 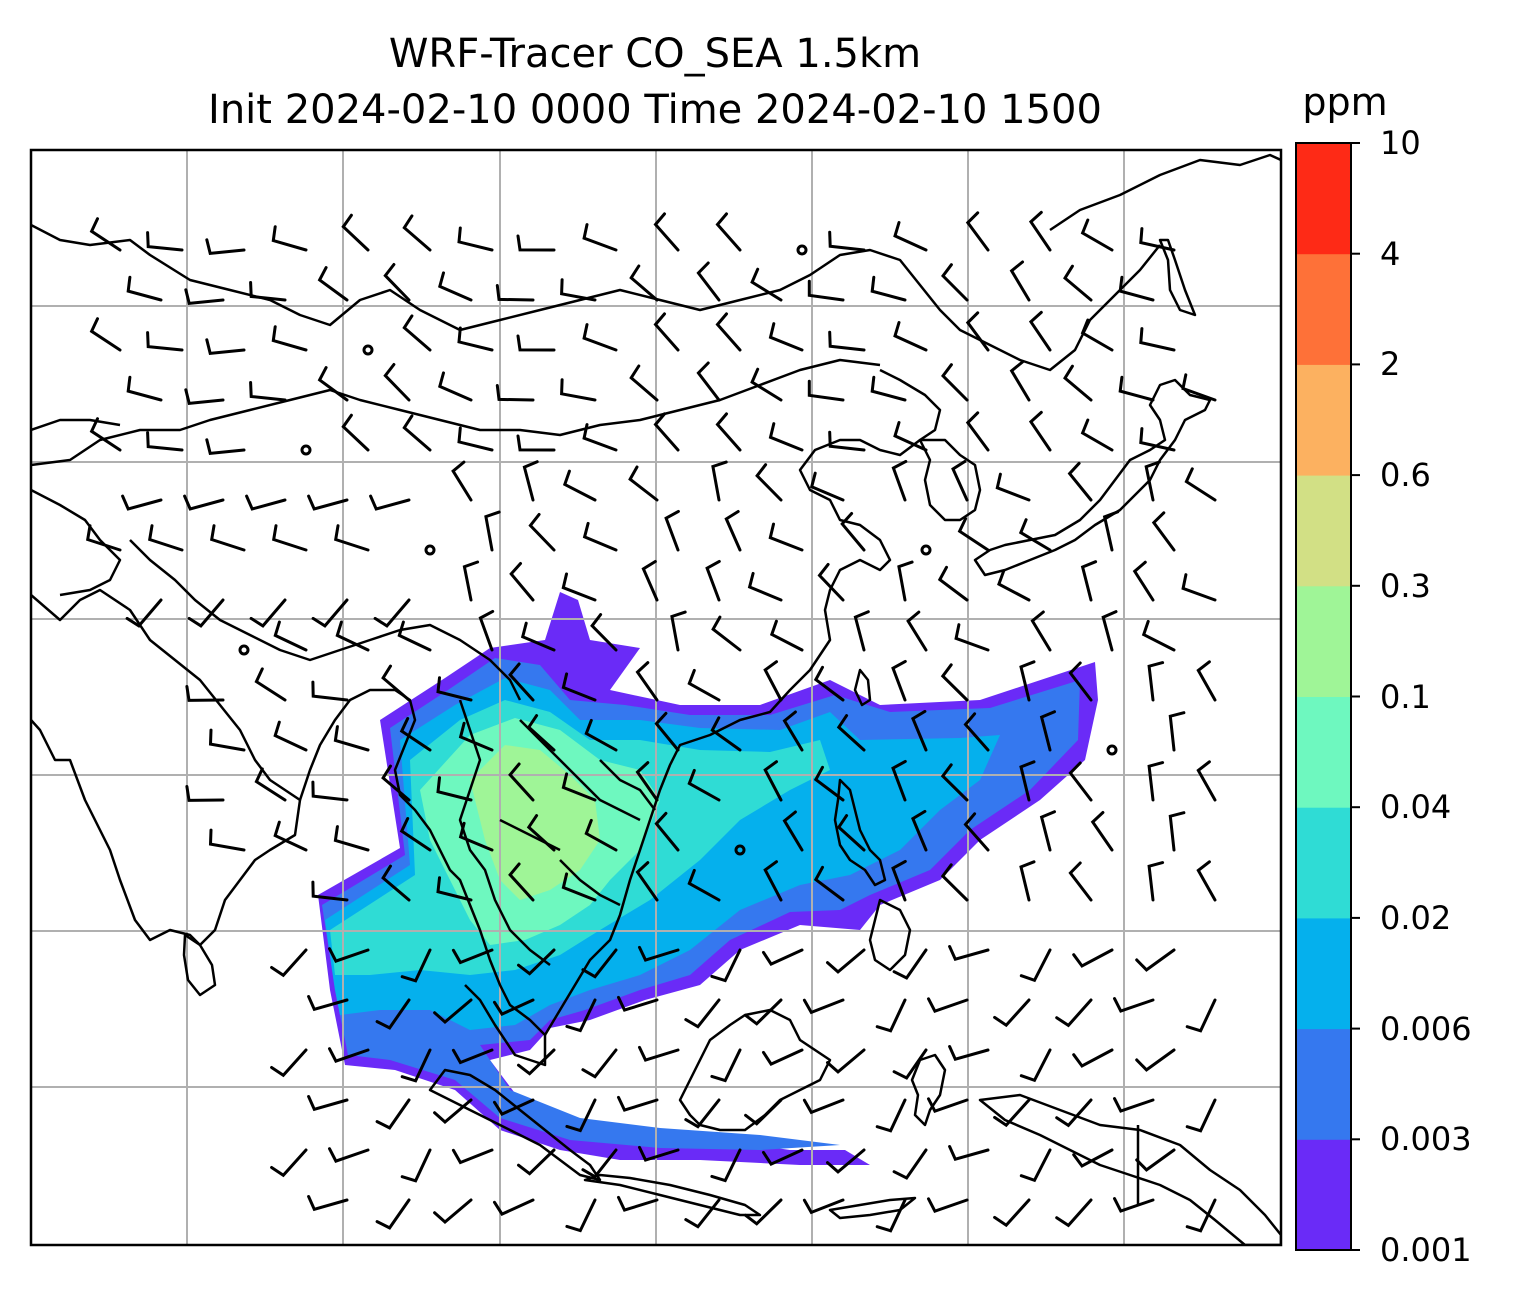 I want to click on colorbar-tick-label: 0.1, so click(x=1405, y=696).